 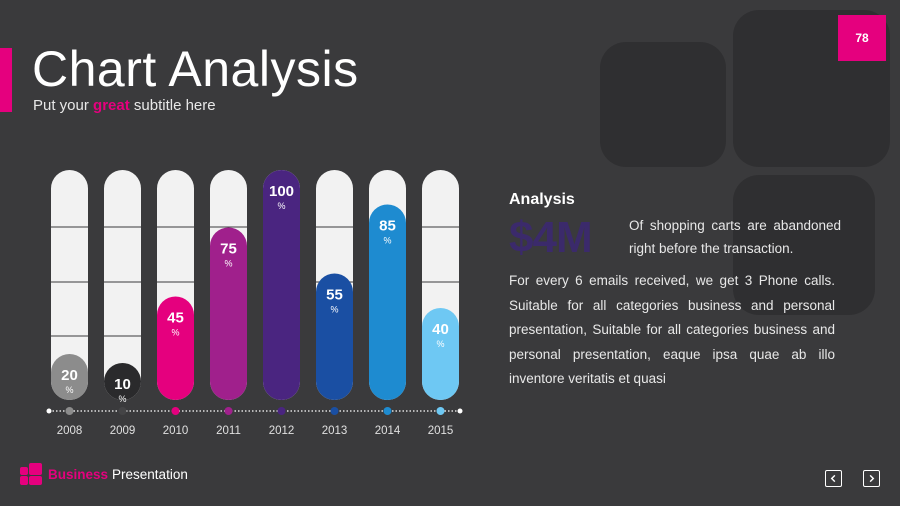 I want to click on next-slide-button, so click(x=871, y=478).